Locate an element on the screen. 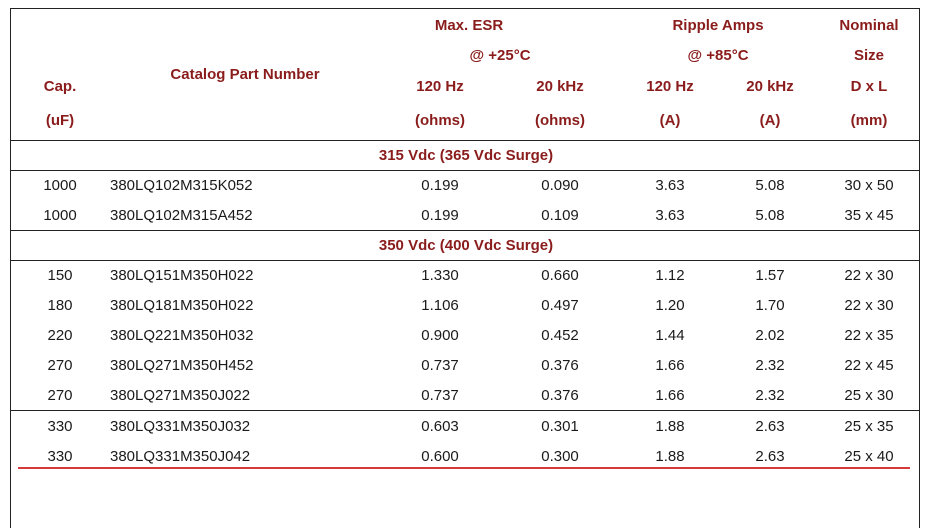 The height and width of the screenshot is (528, 929). catalog-header: Catalog Part Number is located at coordinates (245, 74).